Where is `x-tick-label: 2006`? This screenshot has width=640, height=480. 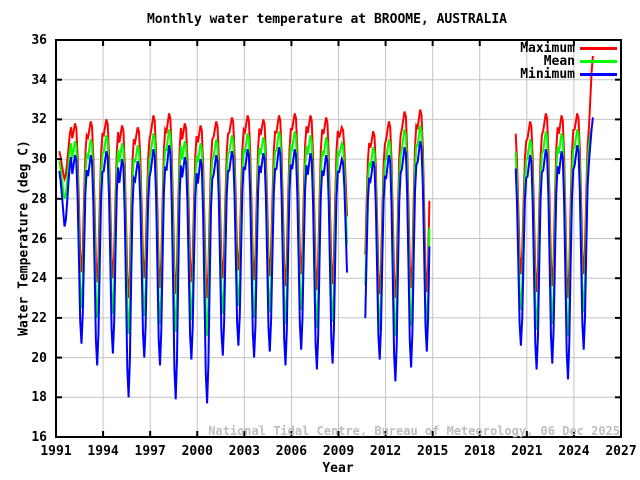
x-tick-label: 2006 is located at coordinates (291, 451).